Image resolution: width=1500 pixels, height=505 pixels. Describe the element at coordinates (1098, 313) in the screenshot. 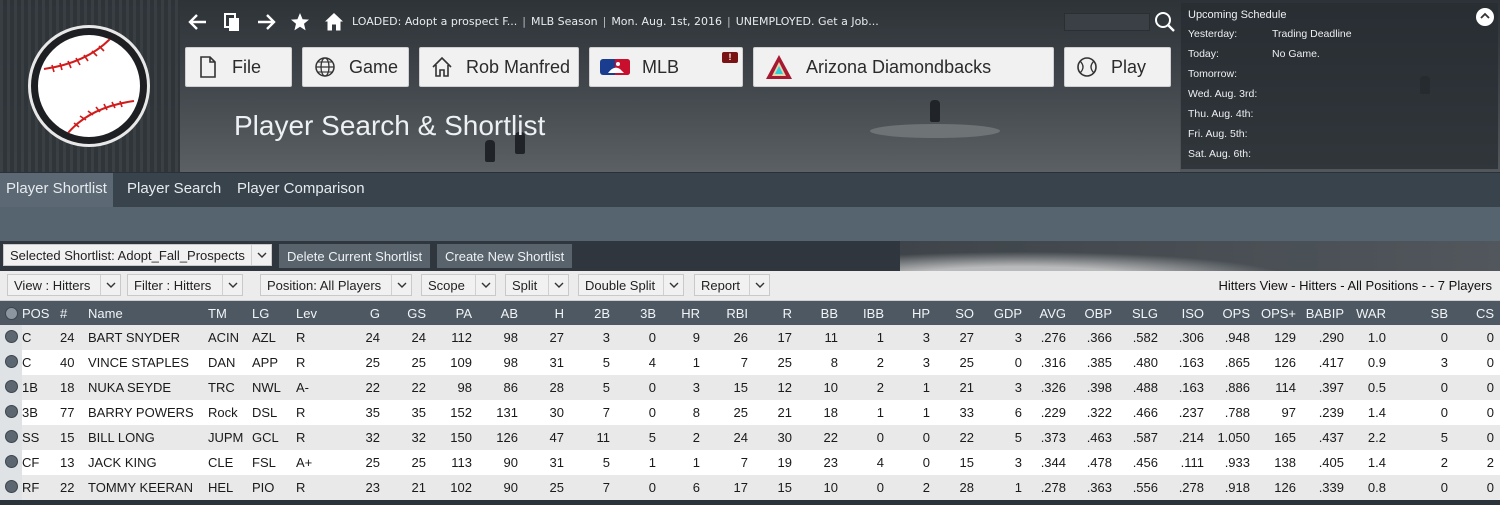

I see `column-header-obp: OBP` at that location.